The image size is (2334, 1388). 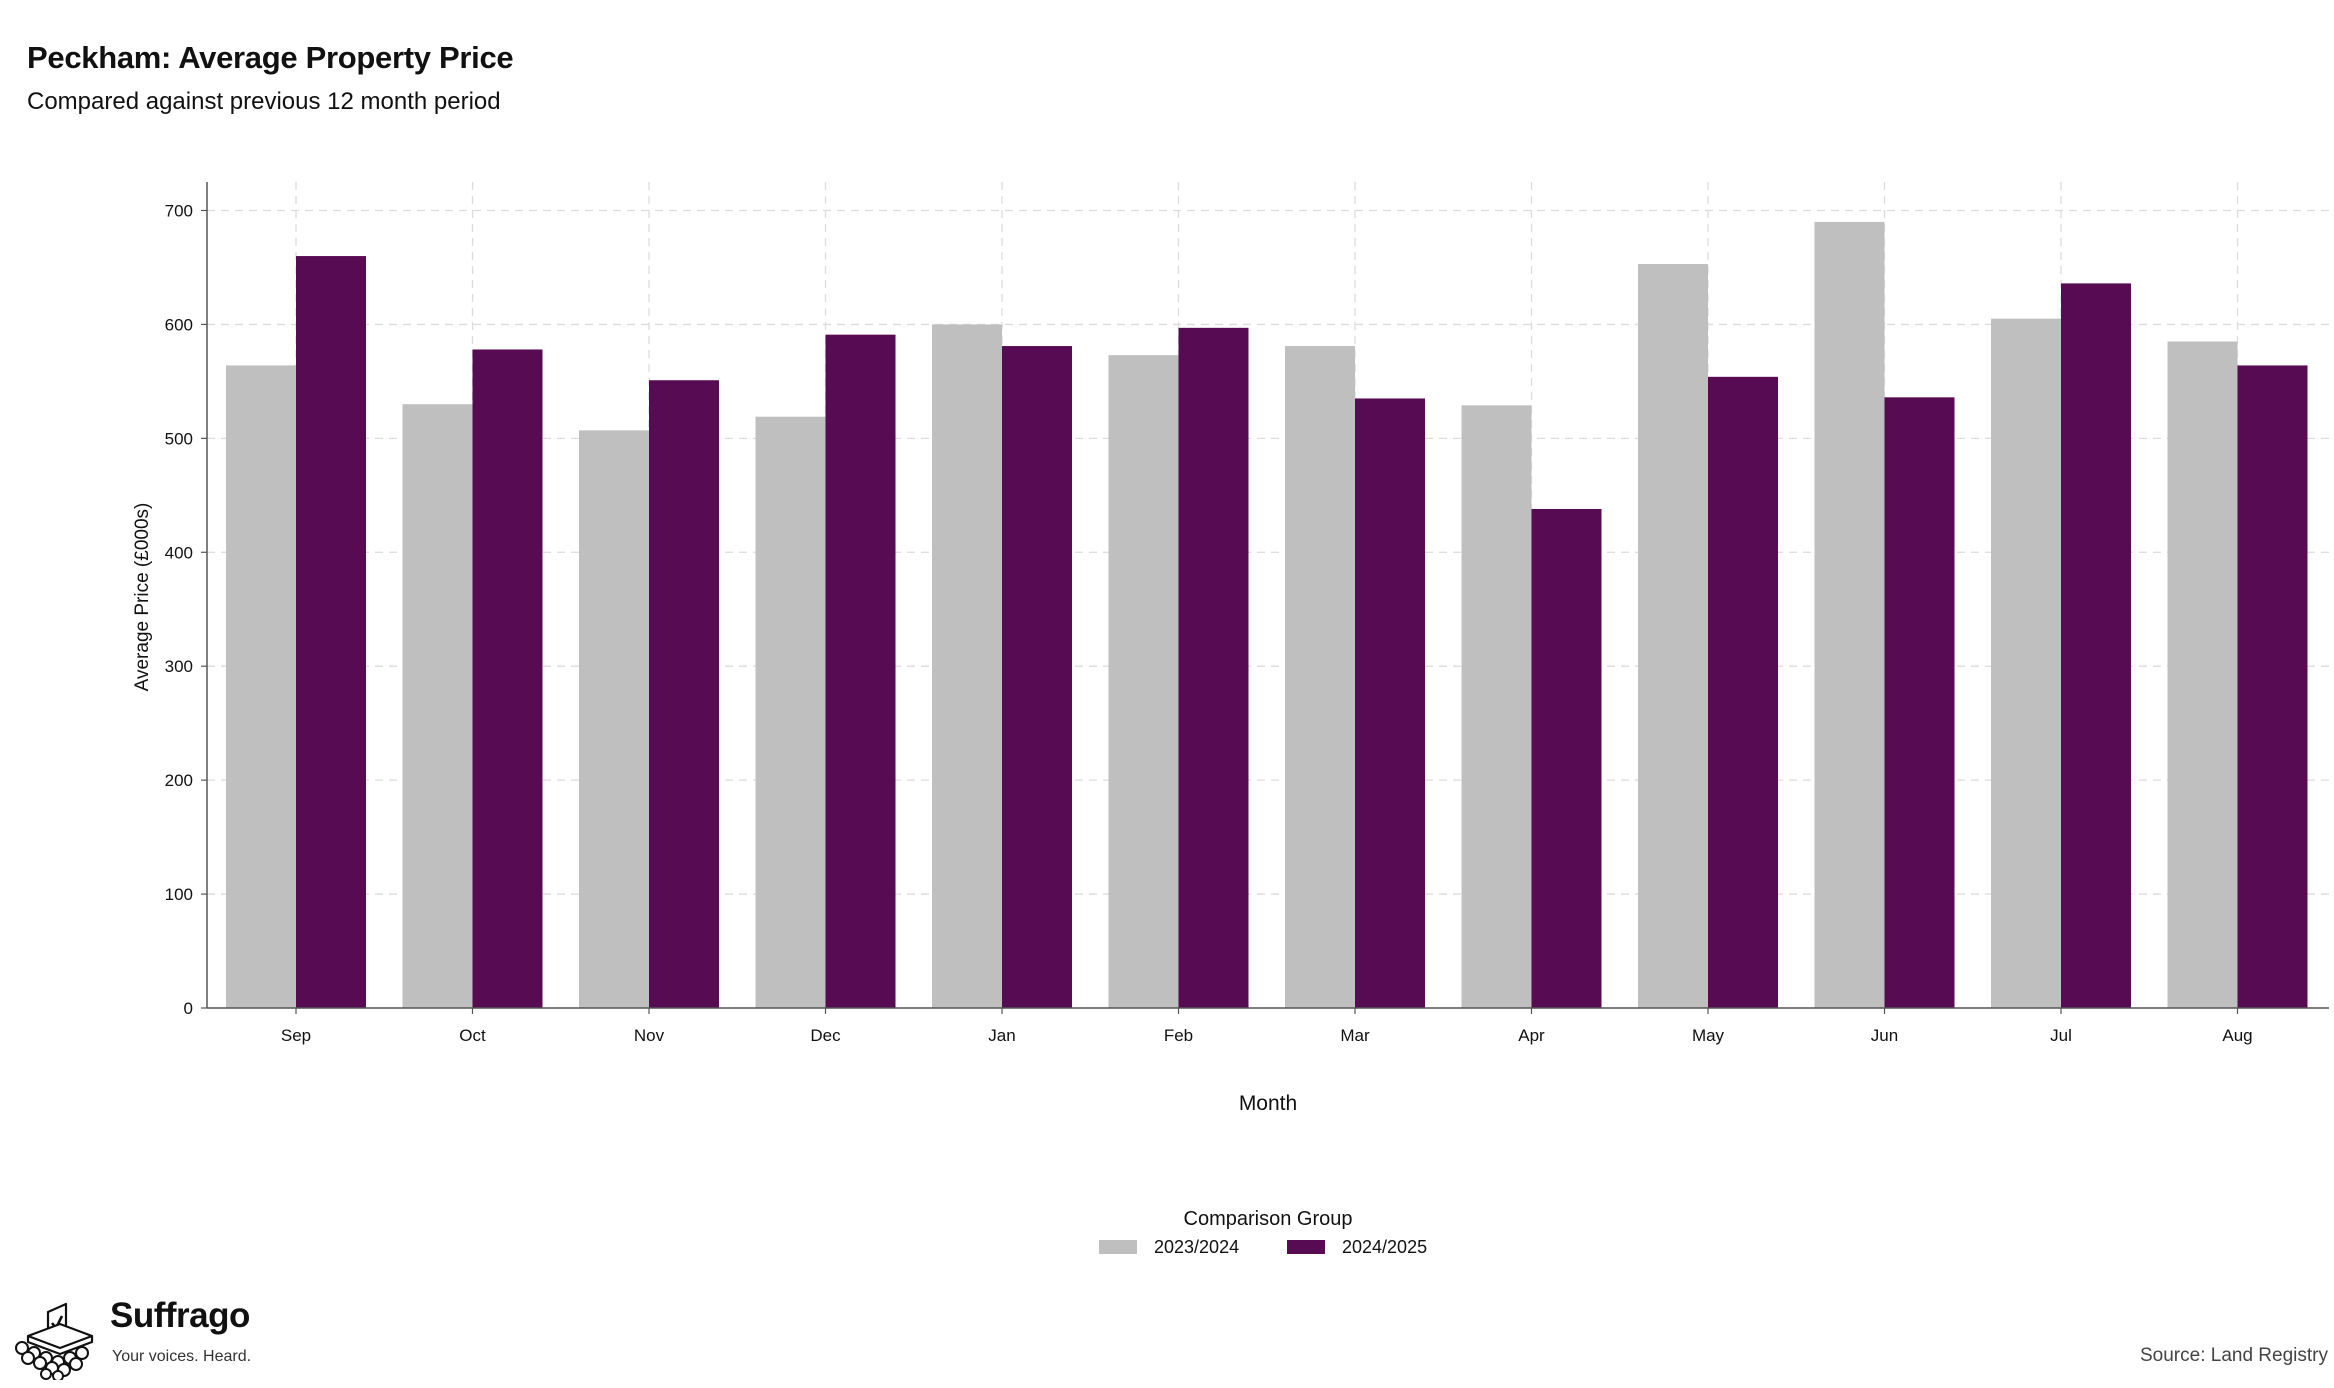 What do you see at coordinates (182, 1356) in the screenshot?
I see `brand-tagline: Your voices. Heard.` at bounding box center [182, 1356].